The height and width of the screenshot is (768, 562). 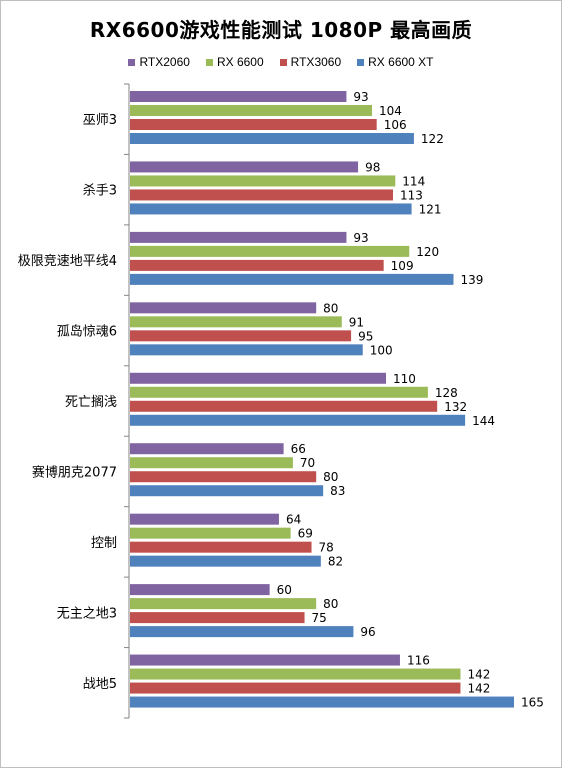 What do you see at coordinates (356, 322) in the screenshot?
I see `data-label: 91` at bounding box center [356, 322].